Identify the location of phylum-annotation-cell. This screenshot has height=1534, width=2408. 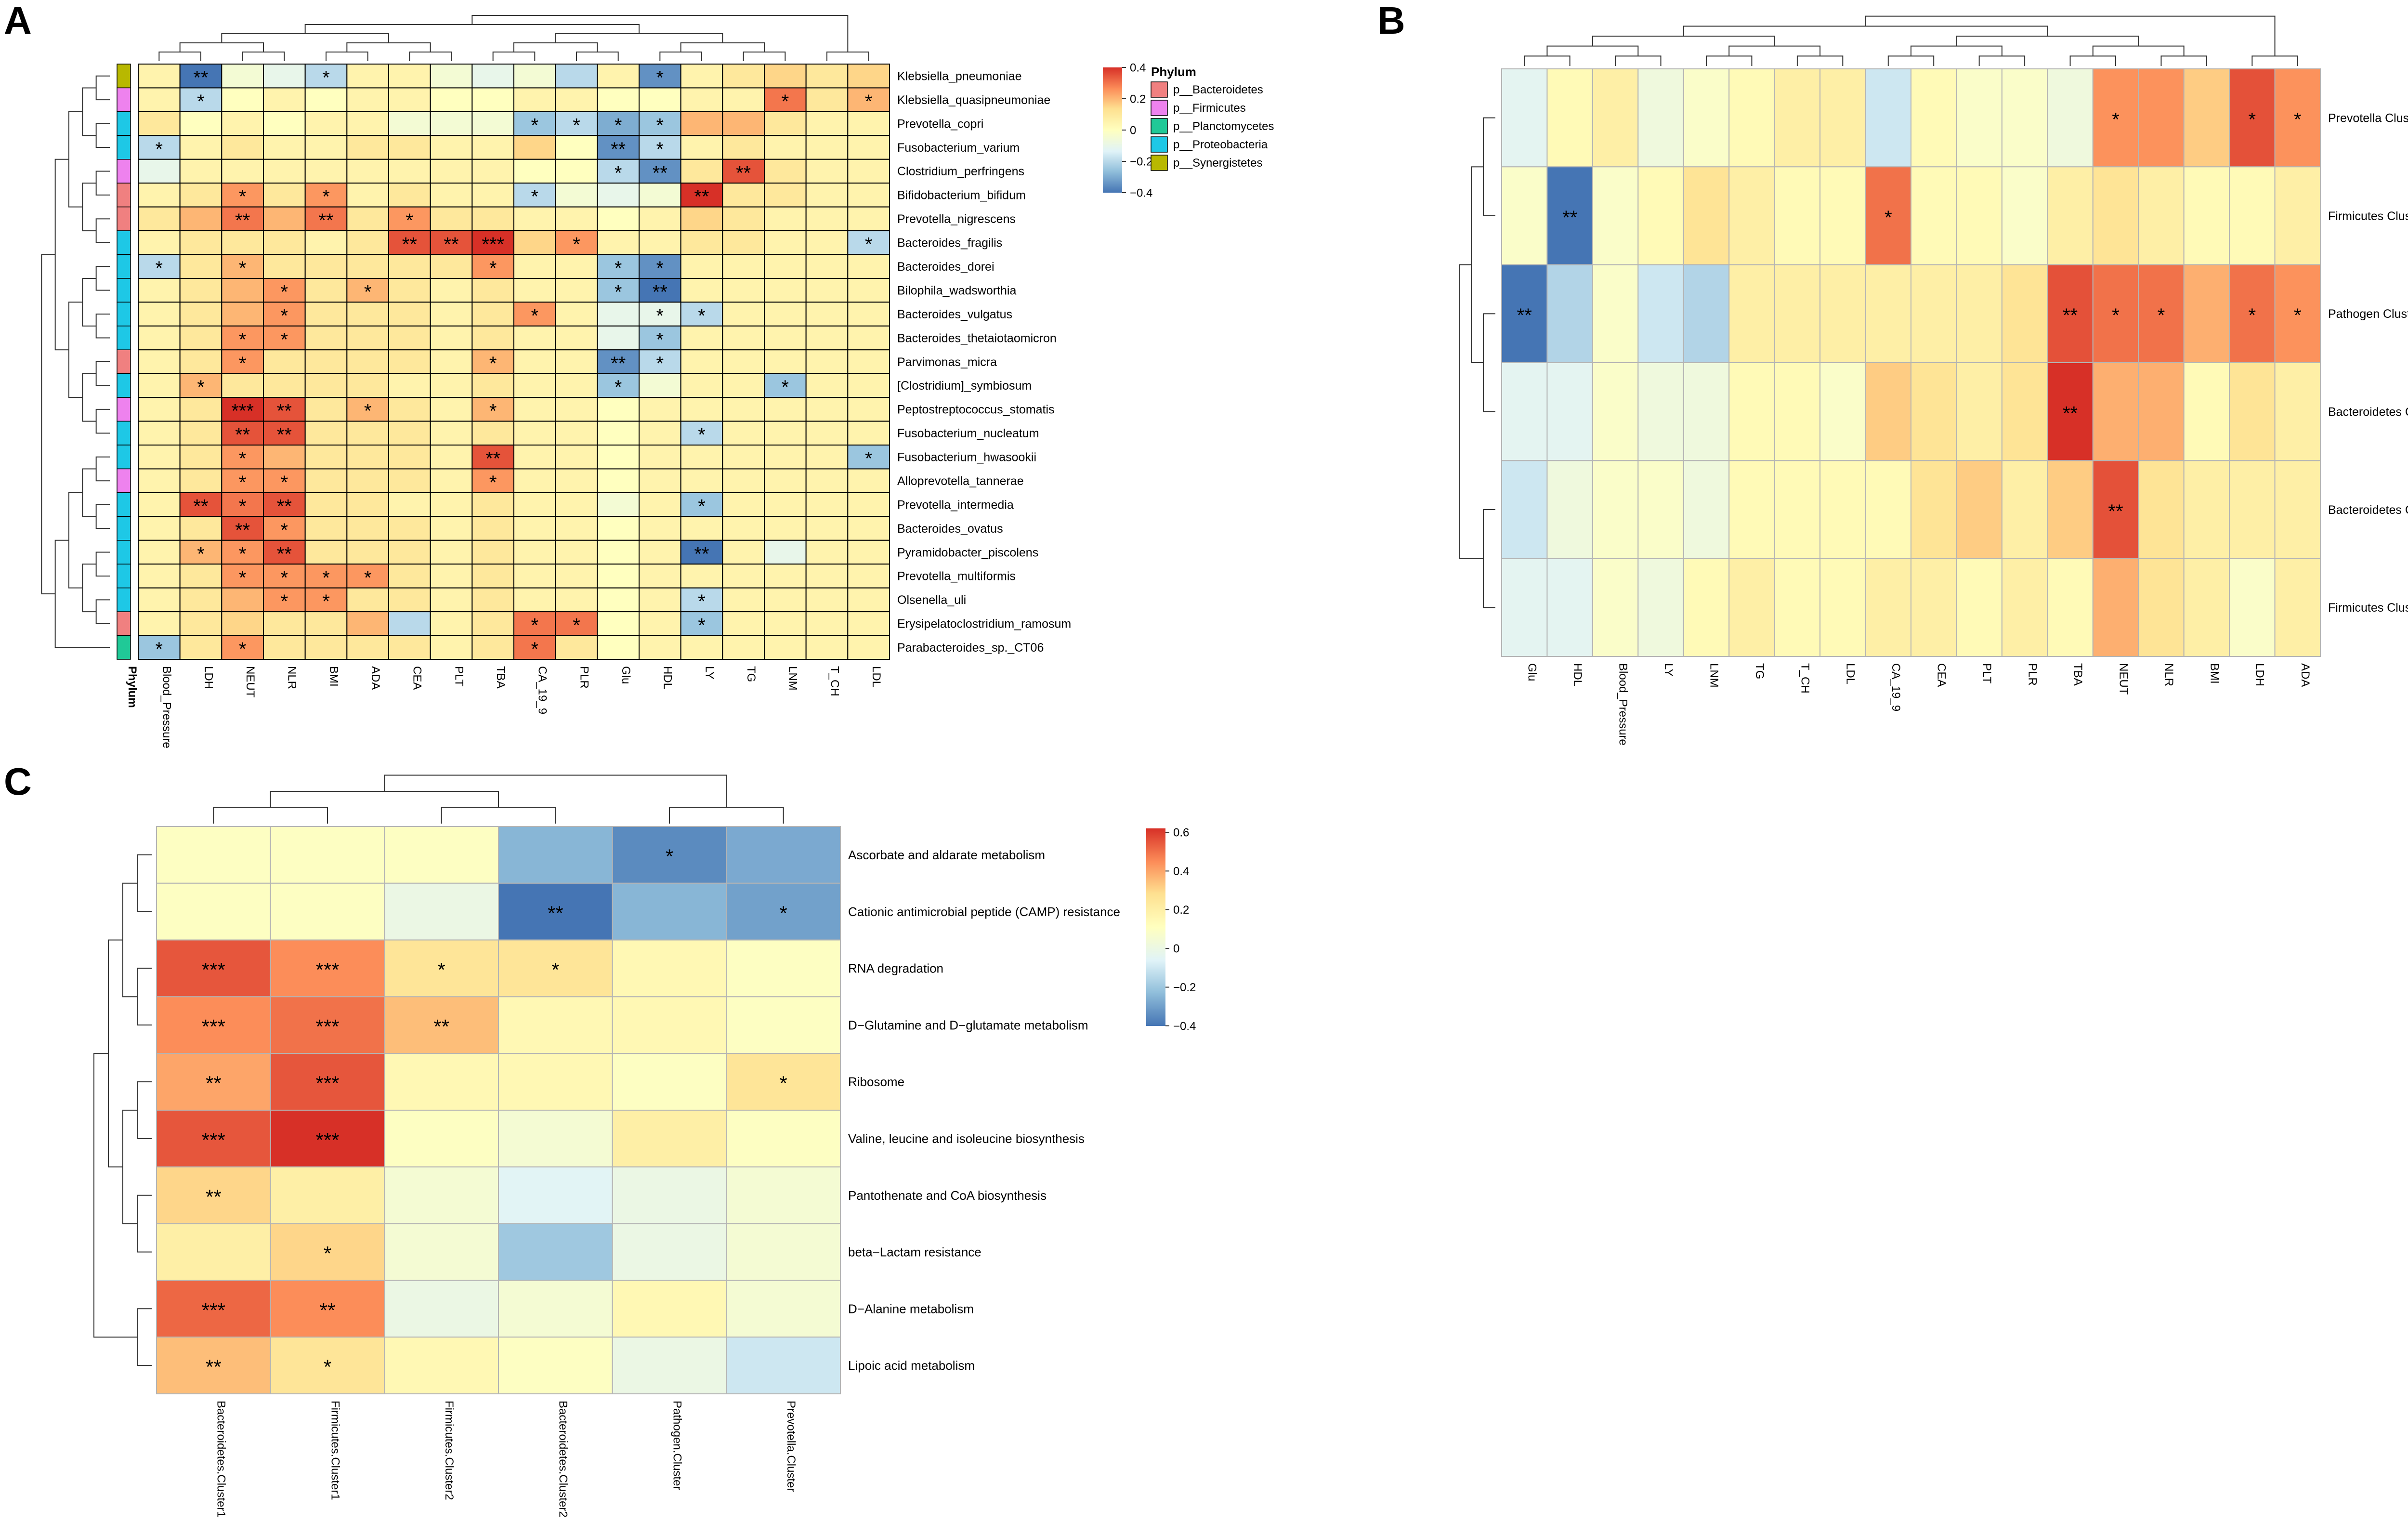
(124, 552).